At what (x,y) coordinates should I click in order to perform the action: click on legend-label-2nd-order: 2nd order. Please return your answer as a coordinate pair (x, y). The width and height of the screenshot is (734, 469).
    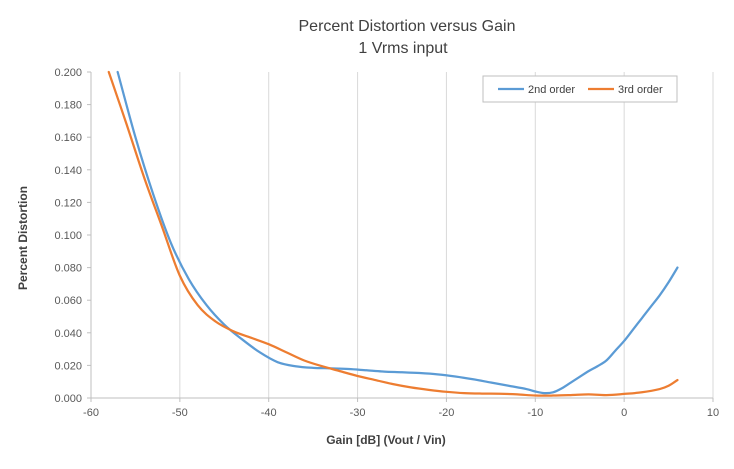
    Looking at the image, I should click on (551, 90).